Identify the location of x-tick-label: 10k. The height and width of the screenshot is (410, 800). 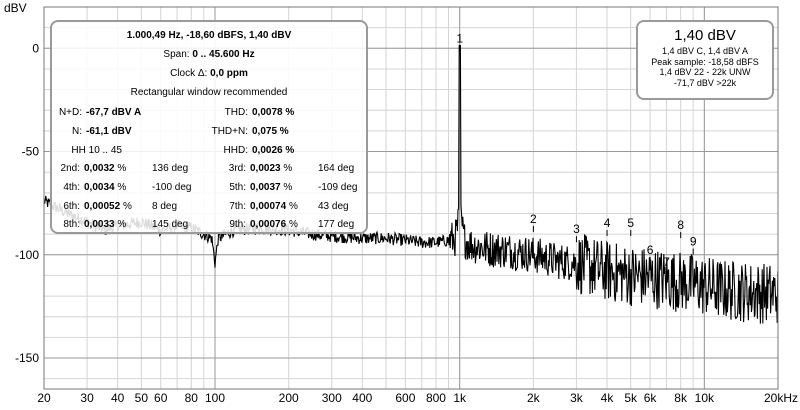
(705, 398).